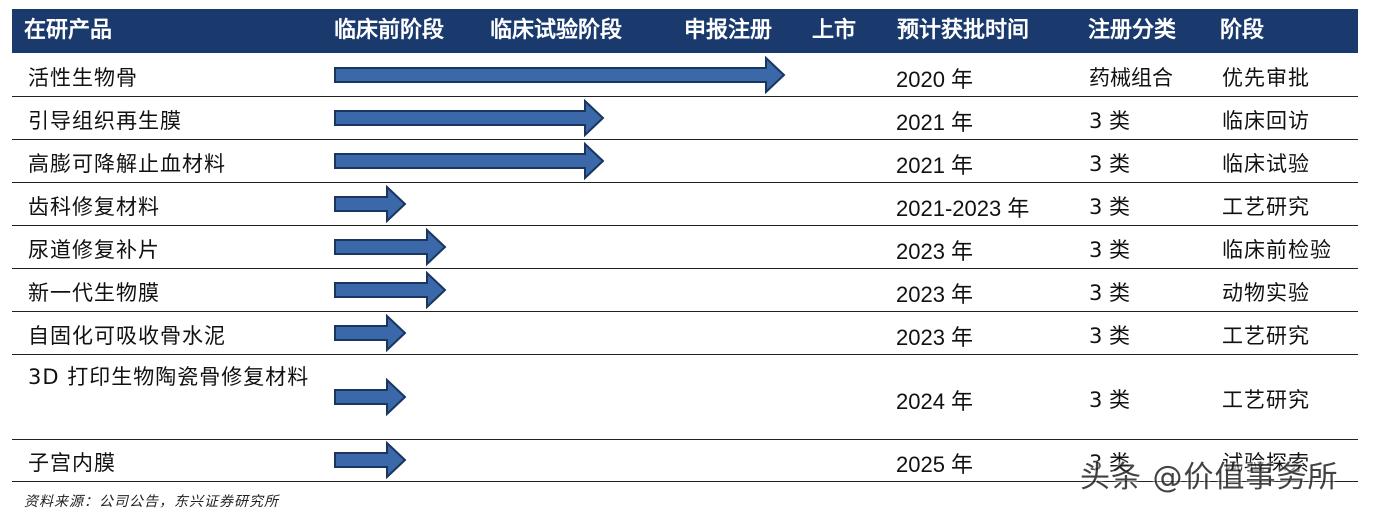 The width and height of the screenshot is (1384, 514). What do you see at coordinates (83, 77) in the screenshot?
I see `cell-product: 活性生物骨` at bounding box center [83, 77].